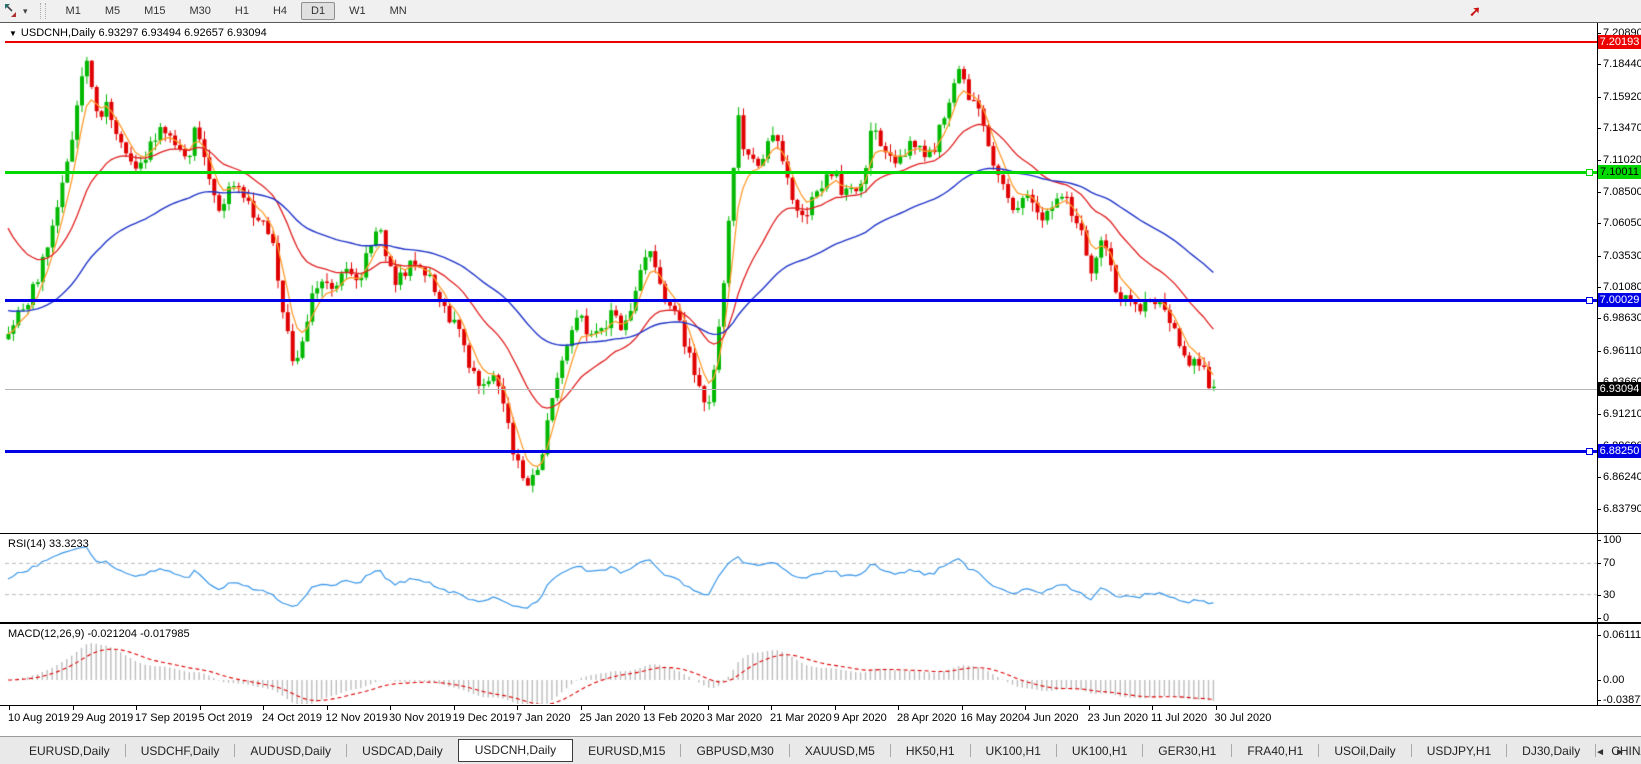 The width and height of the screenshot is (1641, 764). What do you see at coordinates (420, 718) in the screenshot?
I see `date-label: 30 Nov 2019` at bounding box center [420, 718].